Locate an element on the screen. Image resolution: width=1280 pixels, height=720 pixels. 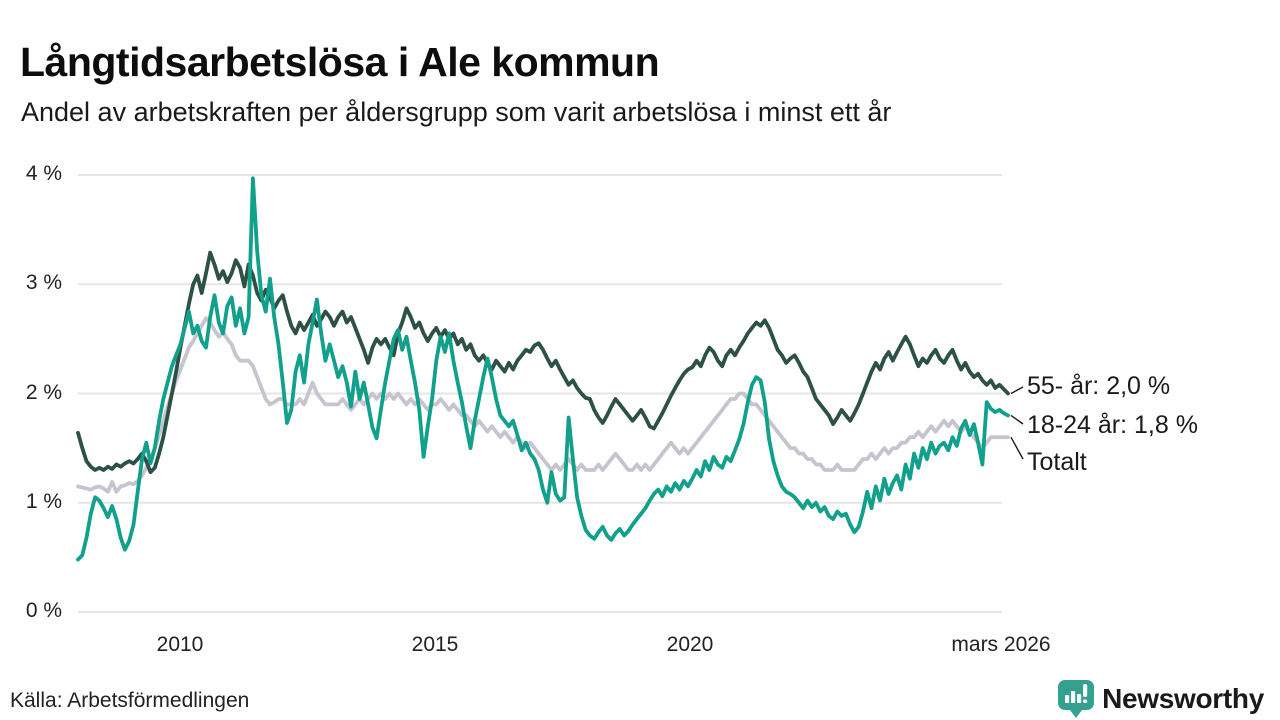
series-label-totalt: Totalt is located at coordinates (1057, 462).